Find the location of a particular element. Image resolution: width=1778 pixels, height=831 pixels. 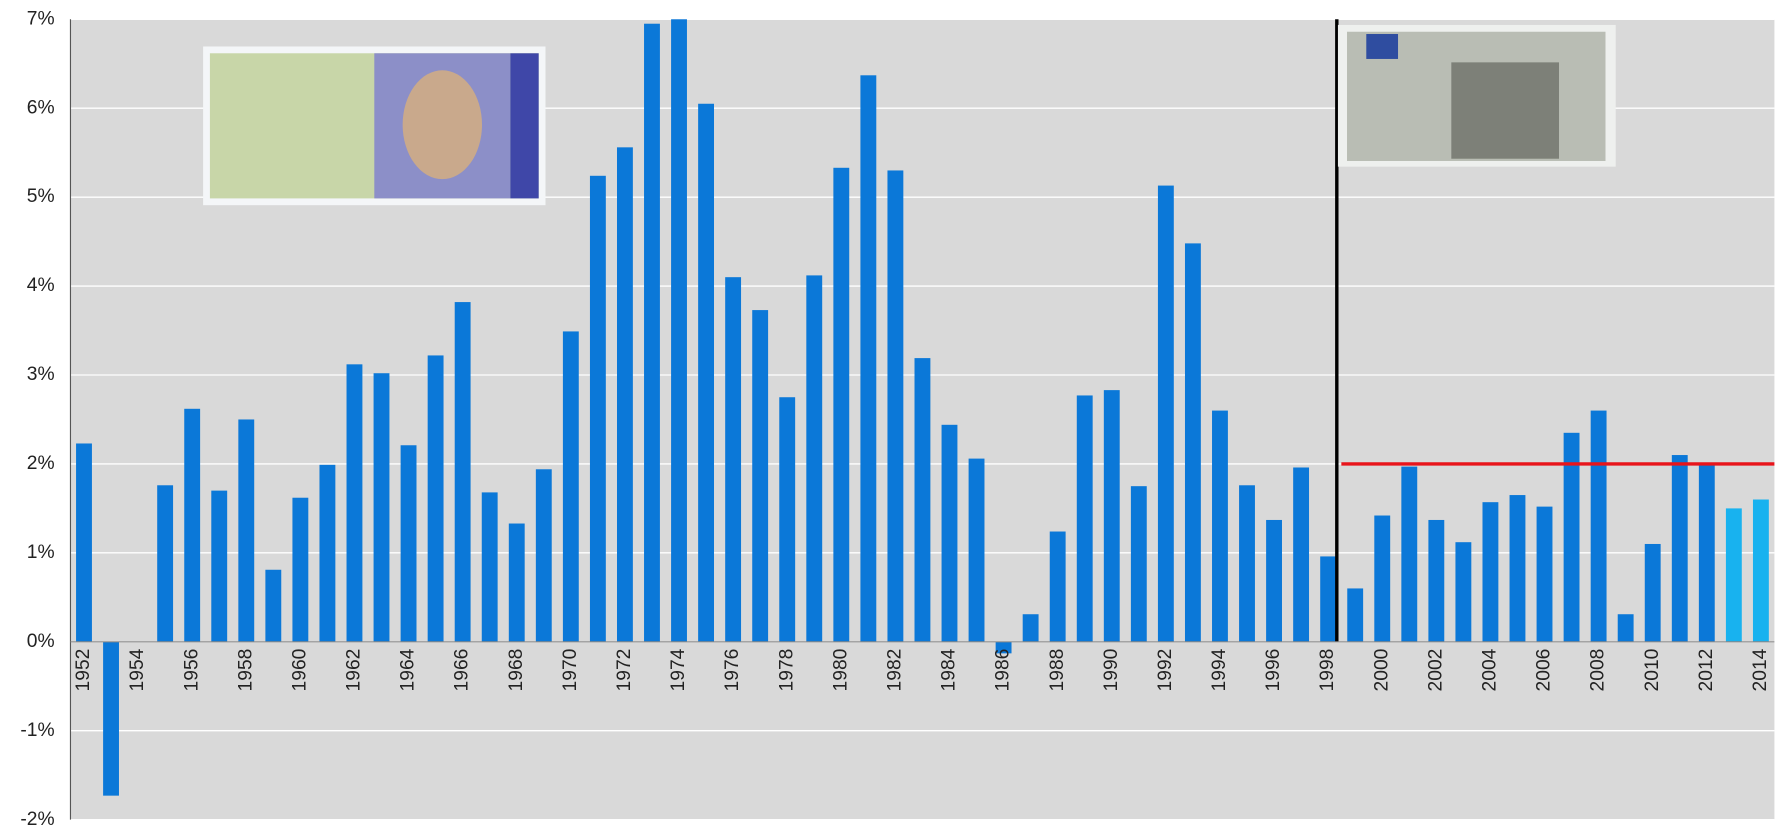

banknote-face is located at coordinates (442, 125).